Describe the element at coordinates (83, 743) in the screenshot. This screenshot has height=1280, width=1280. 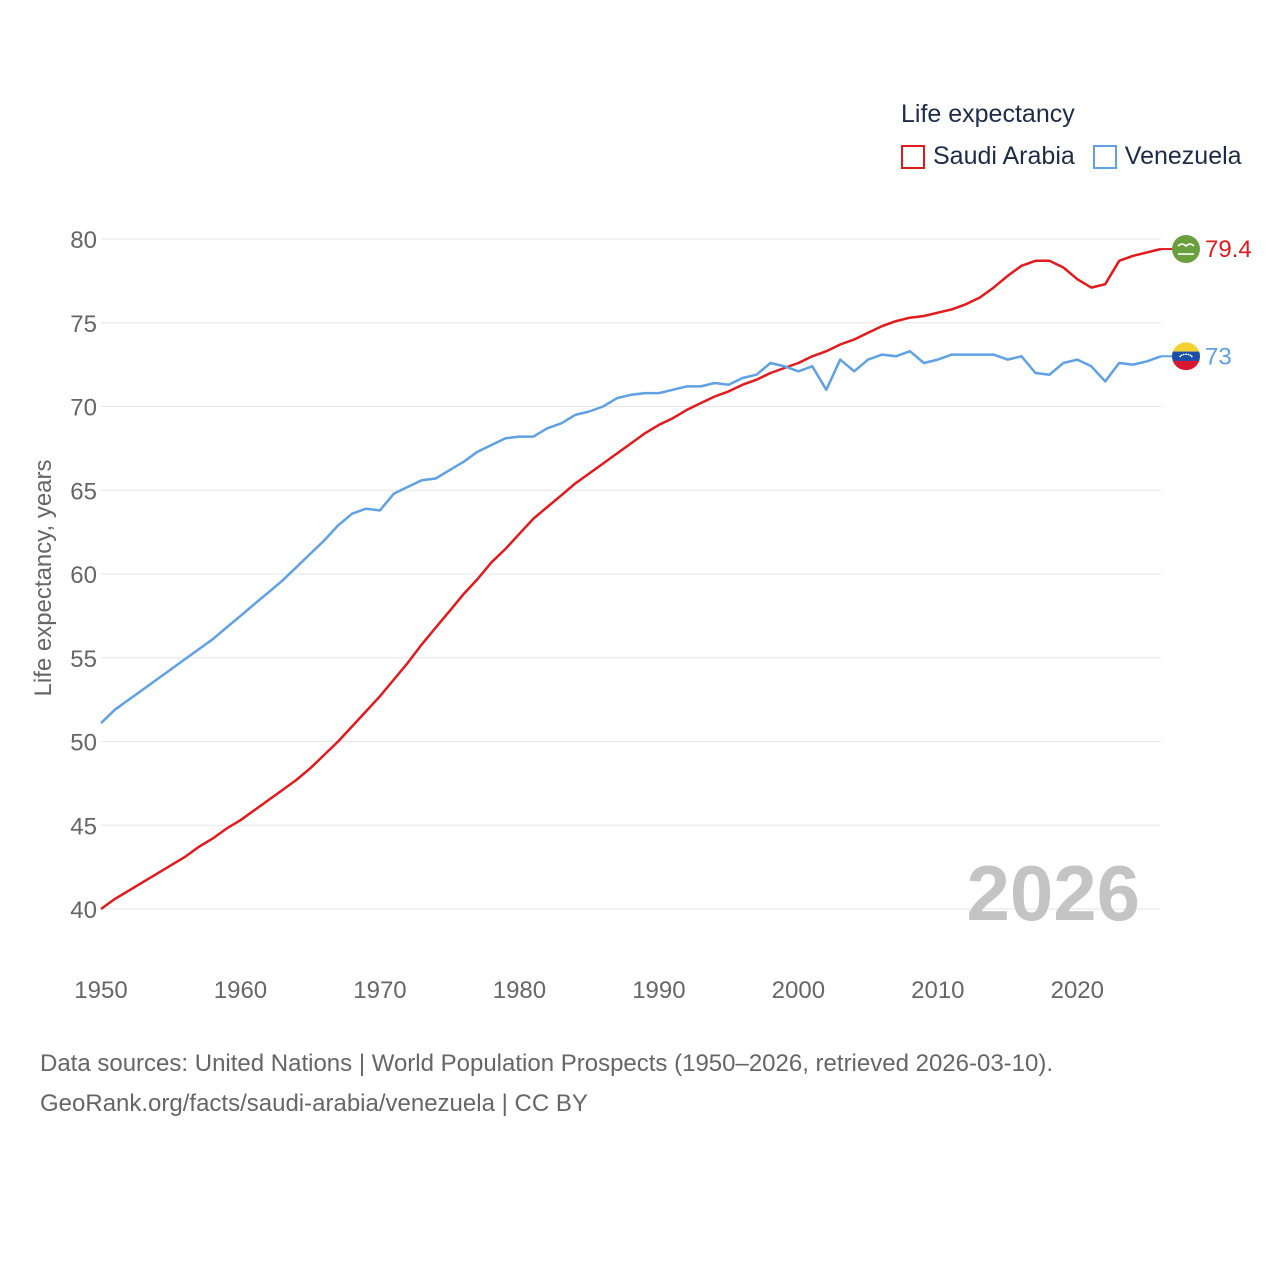
I see `y-tick-label: 50` at that location.